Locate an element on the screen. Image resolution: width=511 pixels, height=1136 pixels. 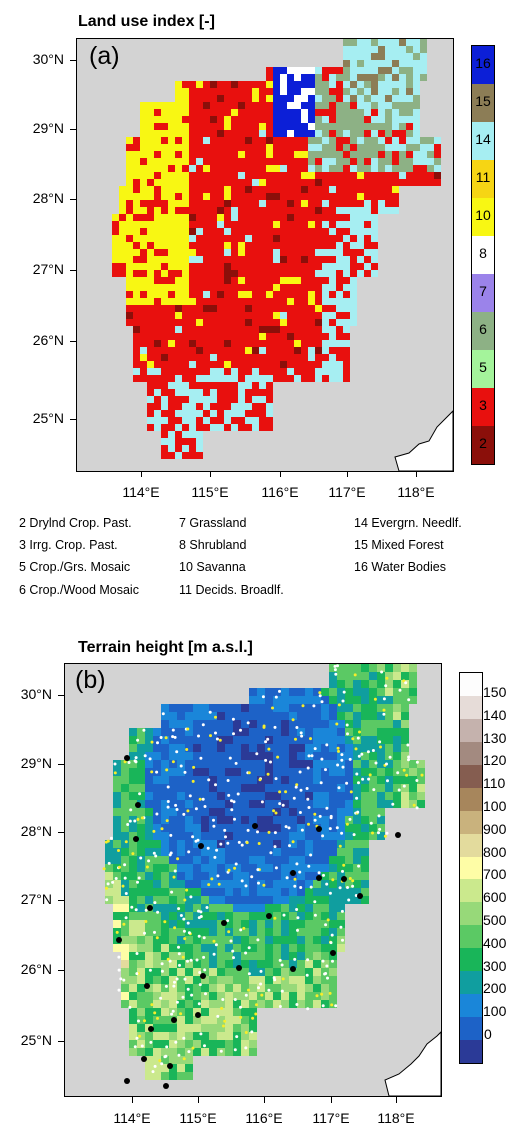
y-tick-mark is located at coordinates (73, 419).